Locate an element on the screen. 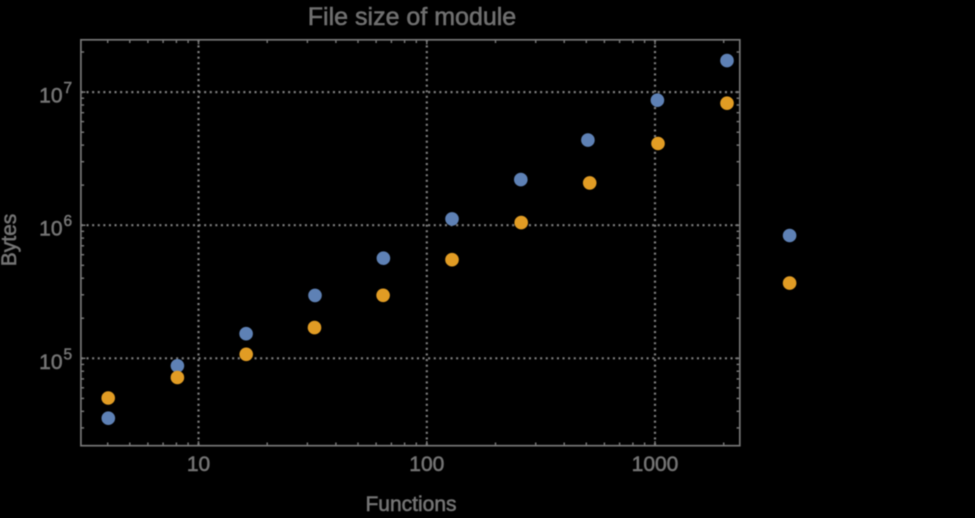  svg-text: File size of module is located at coordinates (412, 17).